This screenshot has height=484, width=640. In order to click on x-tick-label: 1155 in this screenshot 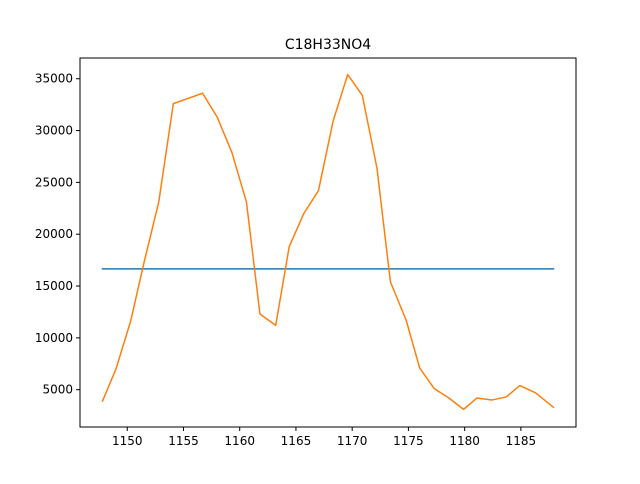, I will do `click(183, 441)`.